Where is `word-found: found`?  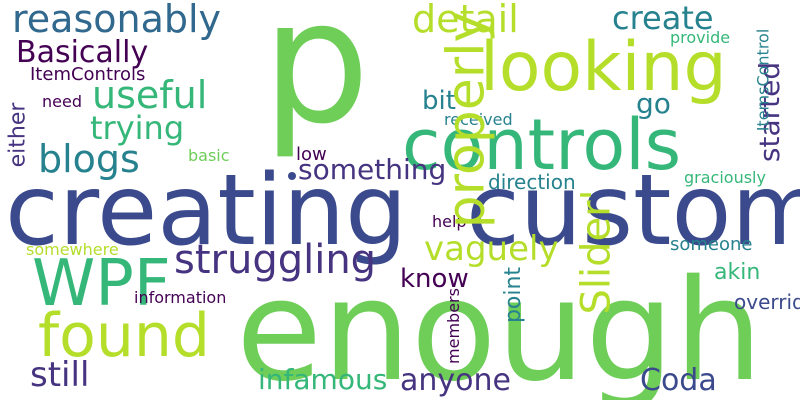
word-found: found is located at coordinates (124, 336).